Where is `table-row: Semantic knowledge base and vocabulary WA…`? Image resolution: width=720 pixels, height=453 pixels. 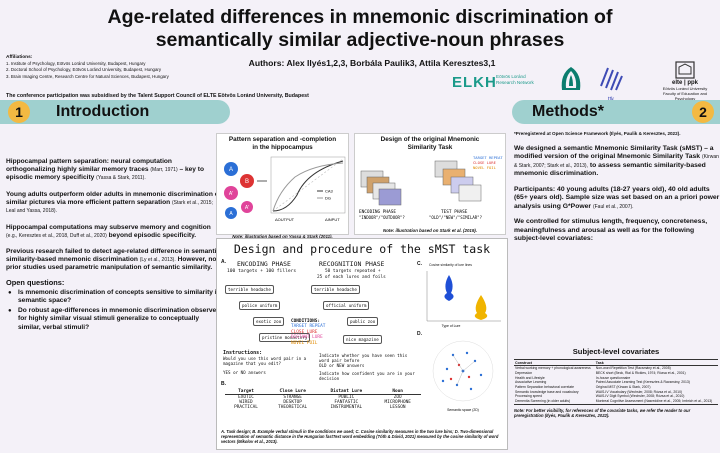 table-row: Semantic knowledge base and vocabulary WA… is located at coordinates (616, 391).